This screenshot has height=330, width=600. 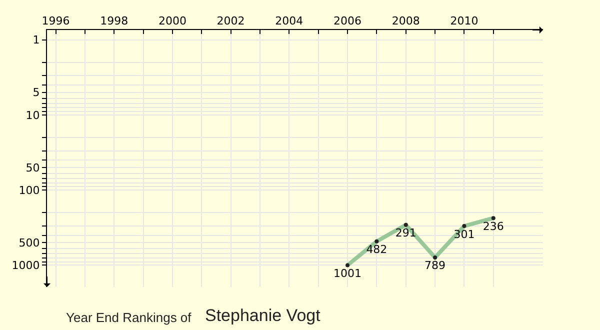 I want to click on x-tick-label: 2010, so click(x=464, y=21).